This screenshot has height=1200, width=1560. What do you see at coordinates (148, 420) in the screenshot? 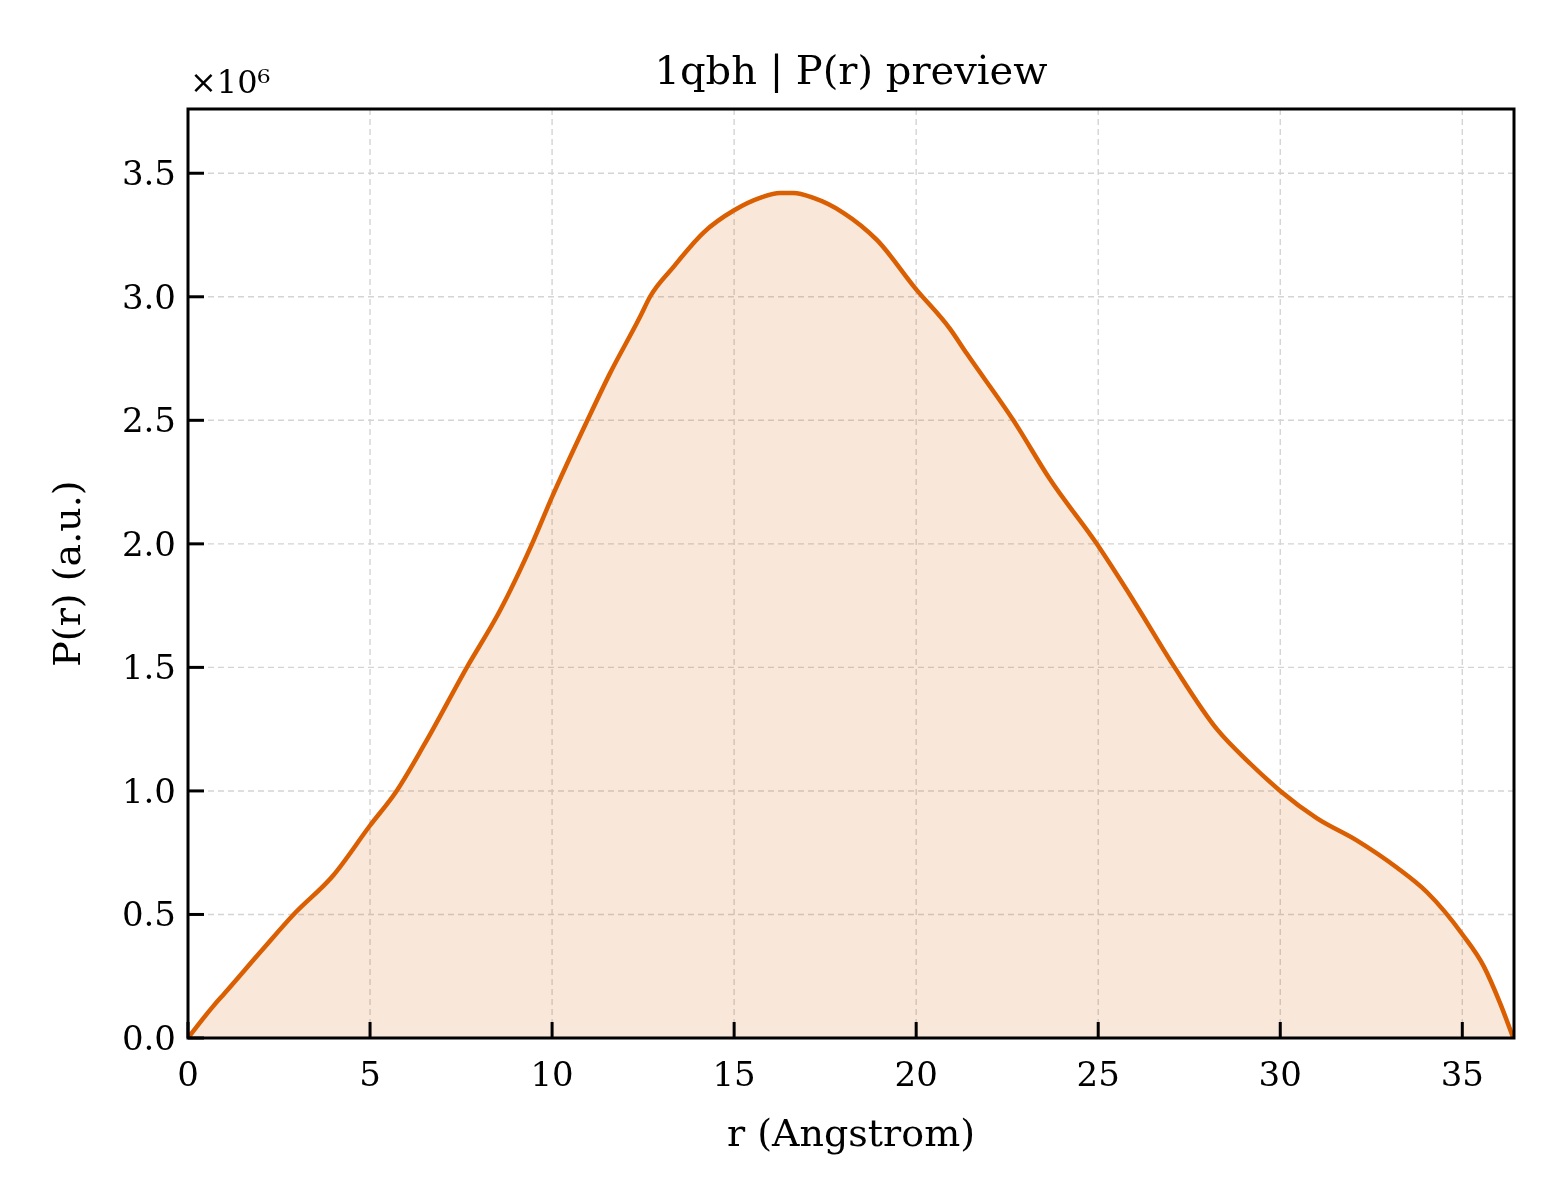
I see `y-tick-label: 2.5` at bounding box center [148, 420].